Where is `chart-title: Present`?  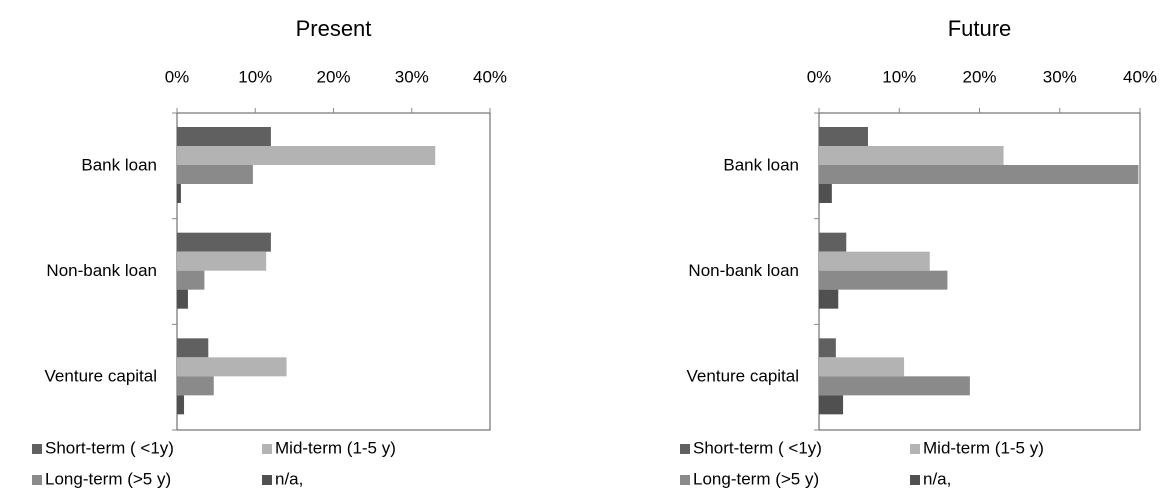
chart-title: Present is located at coordinates (334, 28).